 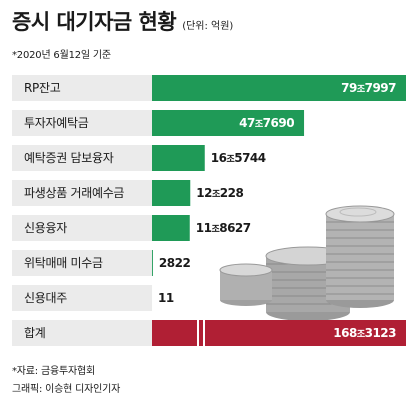 I want to click on value-label: 11조8627, so click(x=223, y=229).